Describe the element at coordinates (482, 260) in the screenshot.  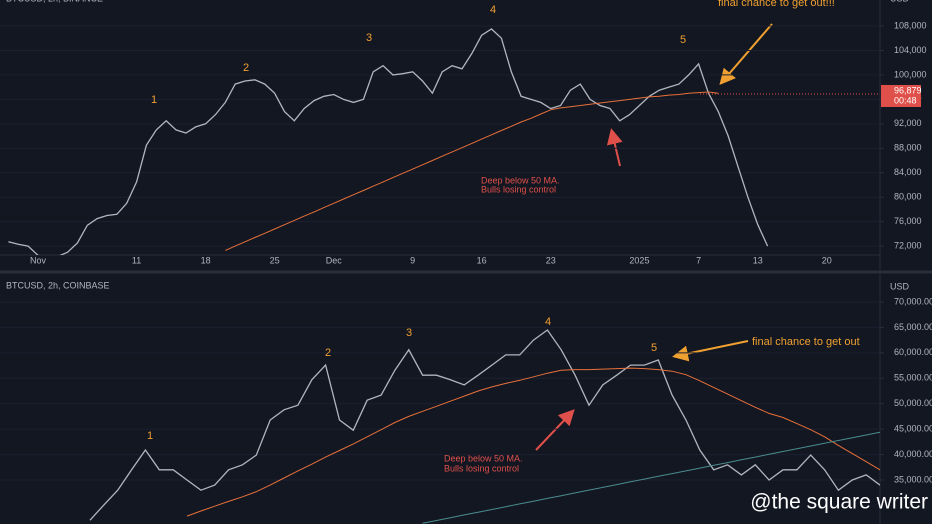
I see `x-tick-label: 16` at that location.